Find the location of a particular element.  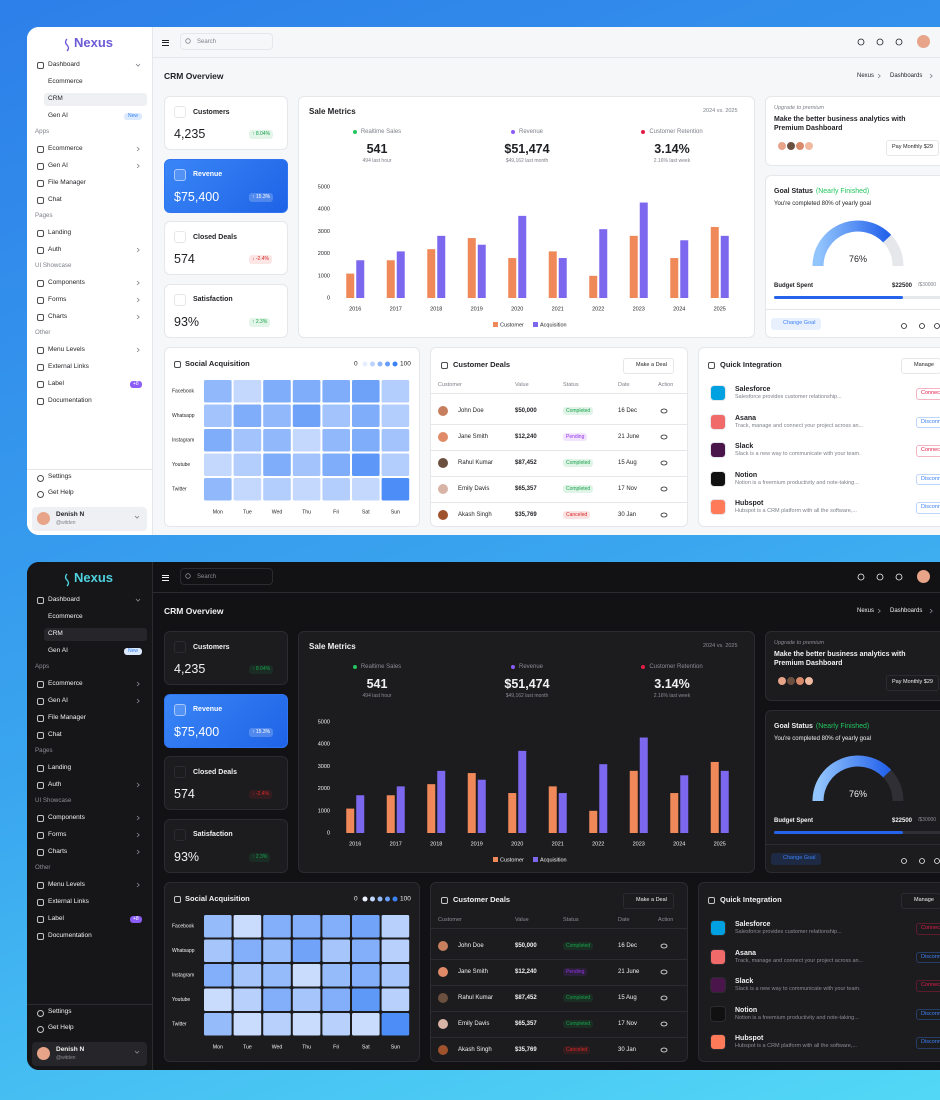

nav-active is located at coordinates (95, 99).